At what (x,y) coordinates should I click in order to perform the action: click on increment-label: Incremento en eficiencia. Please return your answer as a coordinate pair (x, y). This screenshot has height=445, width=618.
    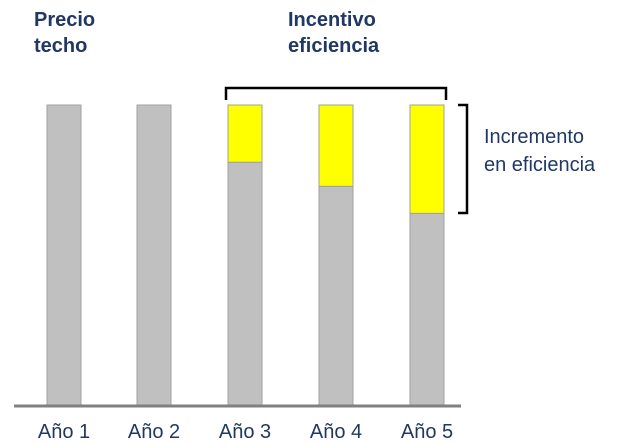
    Looking at the image, I should click on (539, 151).